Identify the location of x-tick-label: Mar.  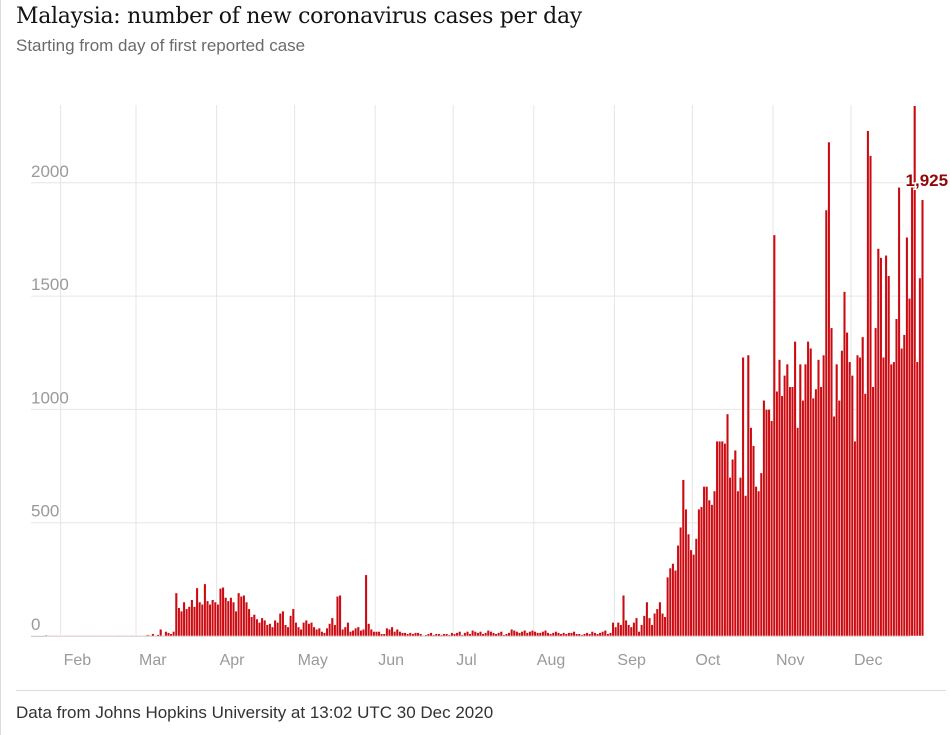
(153, 660).